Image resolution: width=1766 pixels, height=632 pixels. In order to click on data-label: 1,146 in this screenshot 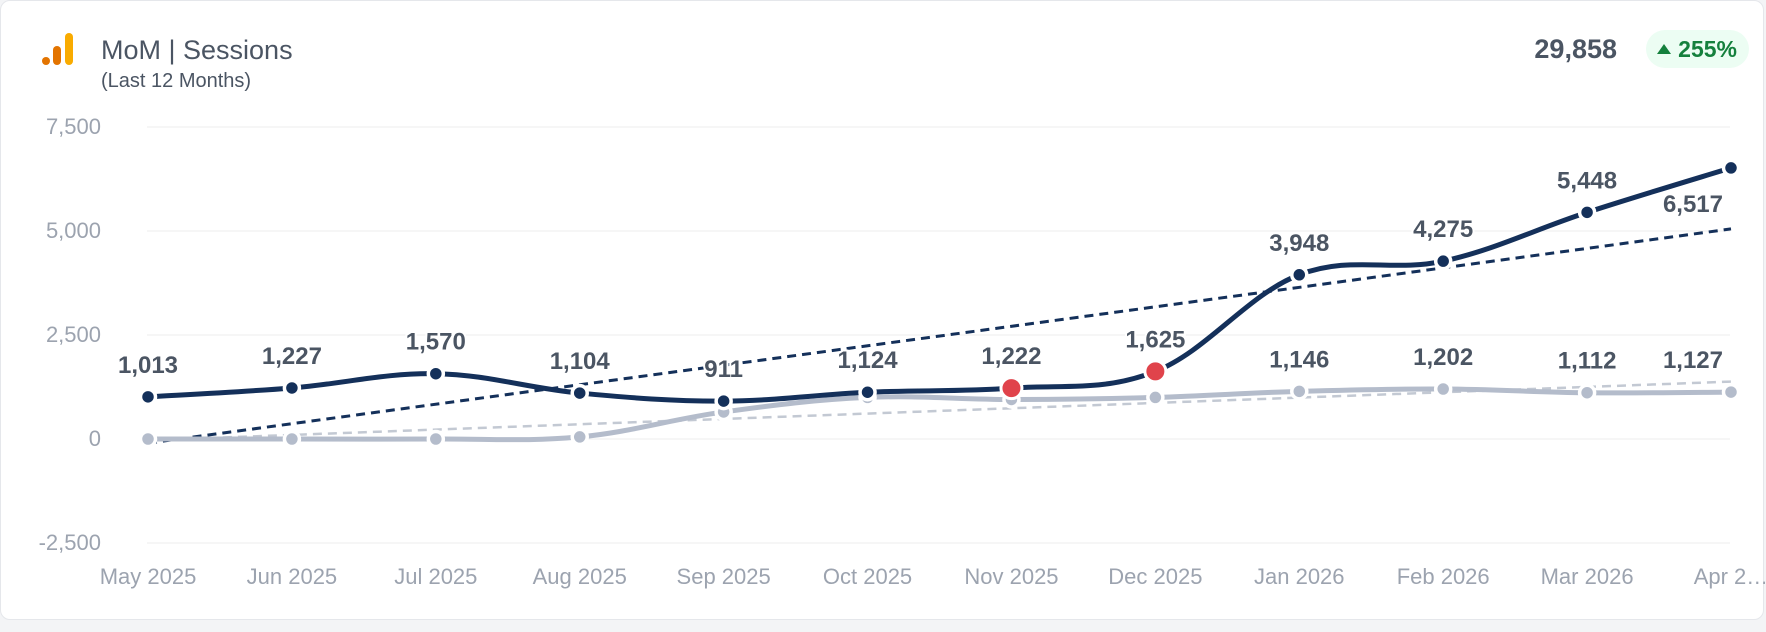, I will do `click(1299, 359)`.